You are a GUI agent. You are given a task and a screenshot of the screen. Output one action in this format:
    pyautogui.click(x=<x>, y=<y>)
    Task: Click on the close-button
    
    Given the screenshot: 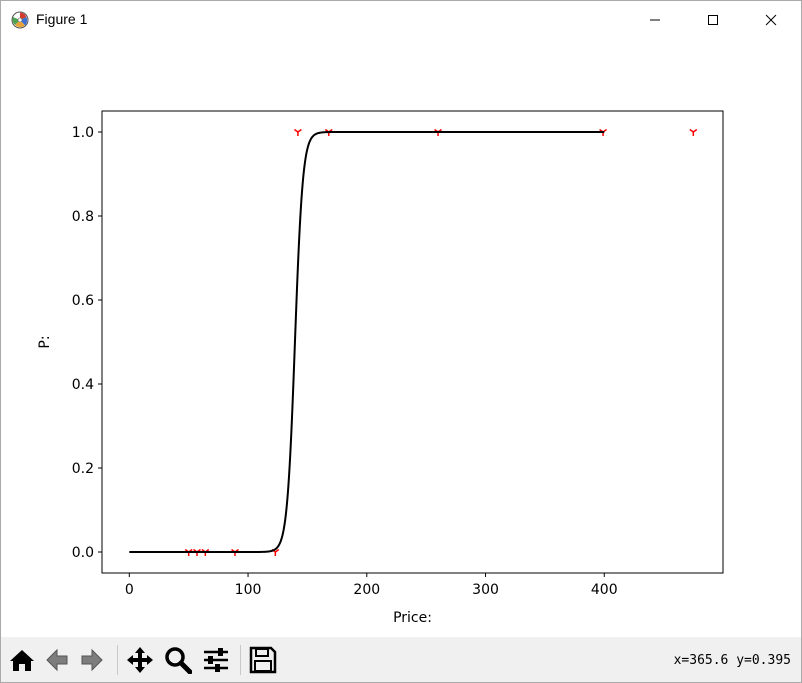 What is the action you would take?
    pyautogui.click(x=771, y=20)
    